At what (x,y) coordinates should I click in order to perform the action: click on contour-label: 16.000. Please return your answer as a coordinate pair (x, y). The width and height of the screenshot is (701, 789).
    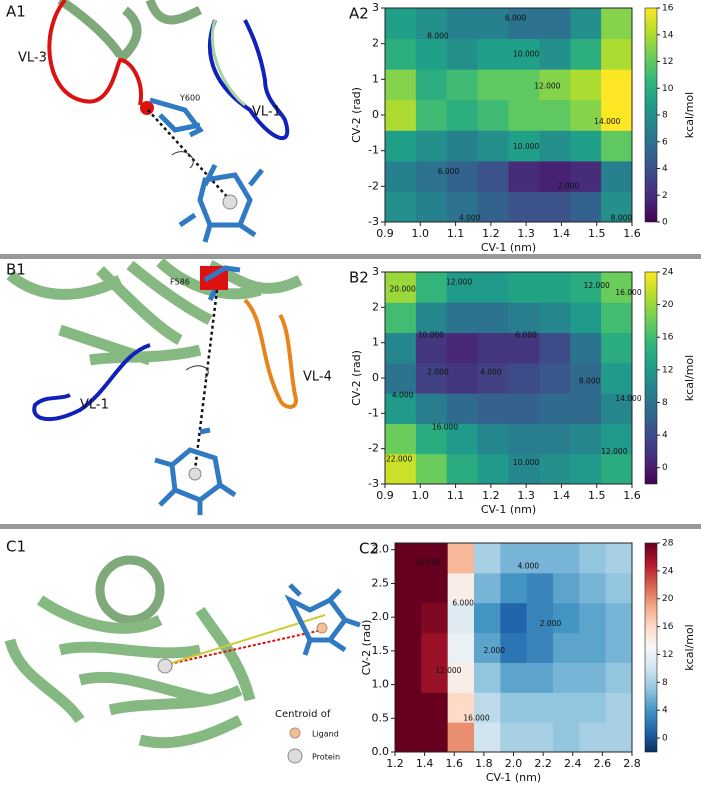
    Looking at the image, I should click on (476, 717).